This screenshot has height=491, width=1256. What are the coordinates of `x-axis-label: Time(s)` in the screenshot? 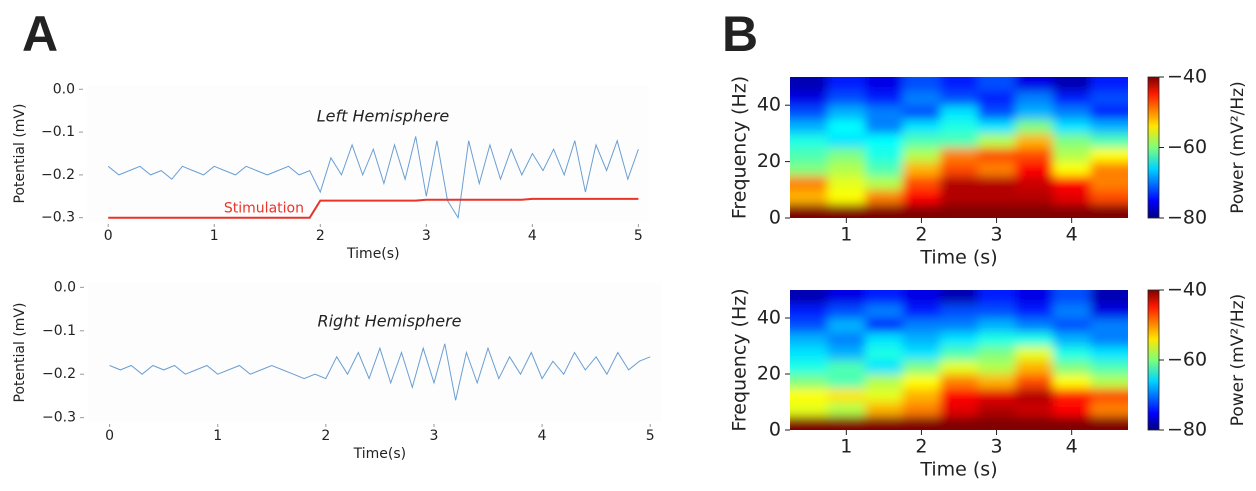 It's located at (379, 454).